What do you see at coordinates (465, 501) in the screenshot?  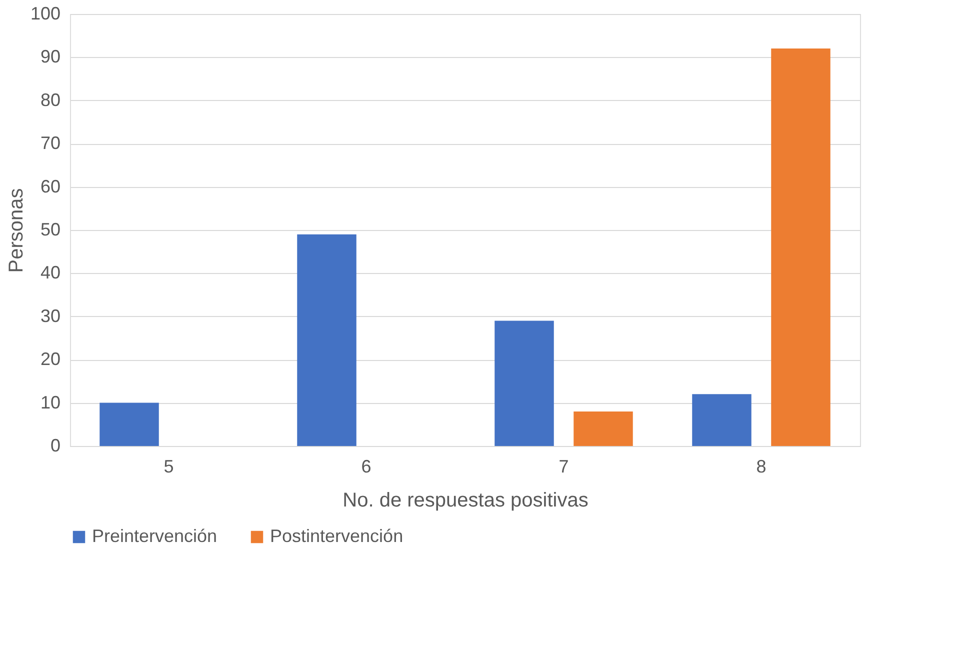 I see `x-axis-title: No. de respuestas positivas` at bounding box center [465, 501].